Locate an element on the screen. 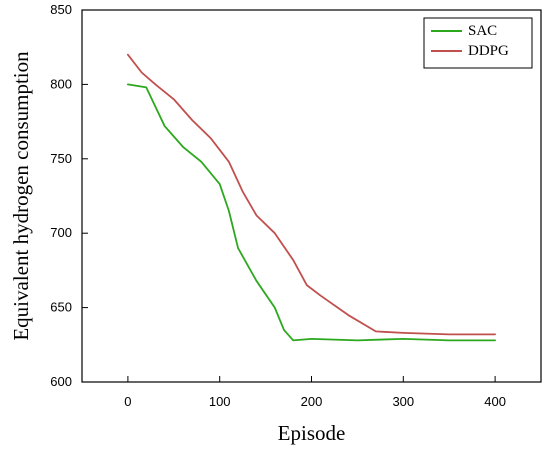 Image resolution: width=550 pixels, height=451 pixels. x-tick-label: 200 is located at coordinates (312, 401).